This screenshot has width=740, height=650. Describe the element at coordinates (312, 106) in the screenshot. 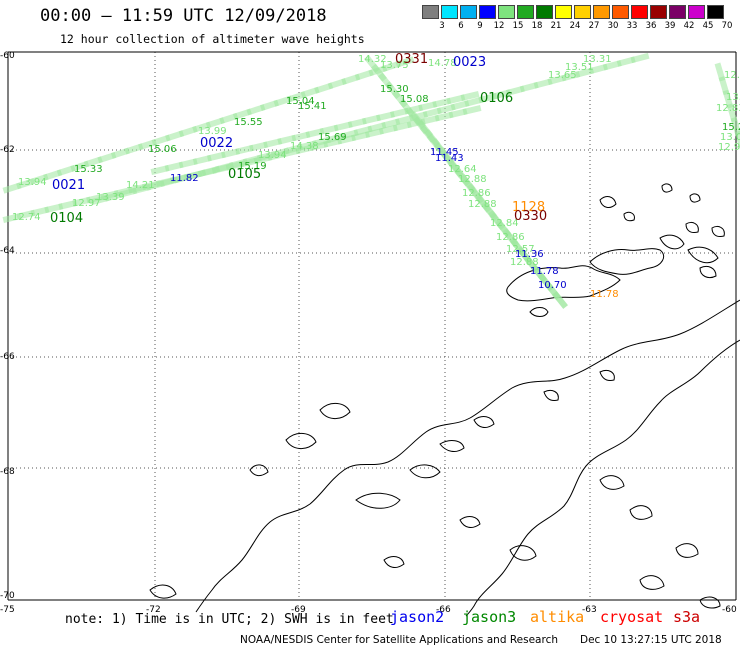

I see `swh-label: 15.41` at that location.